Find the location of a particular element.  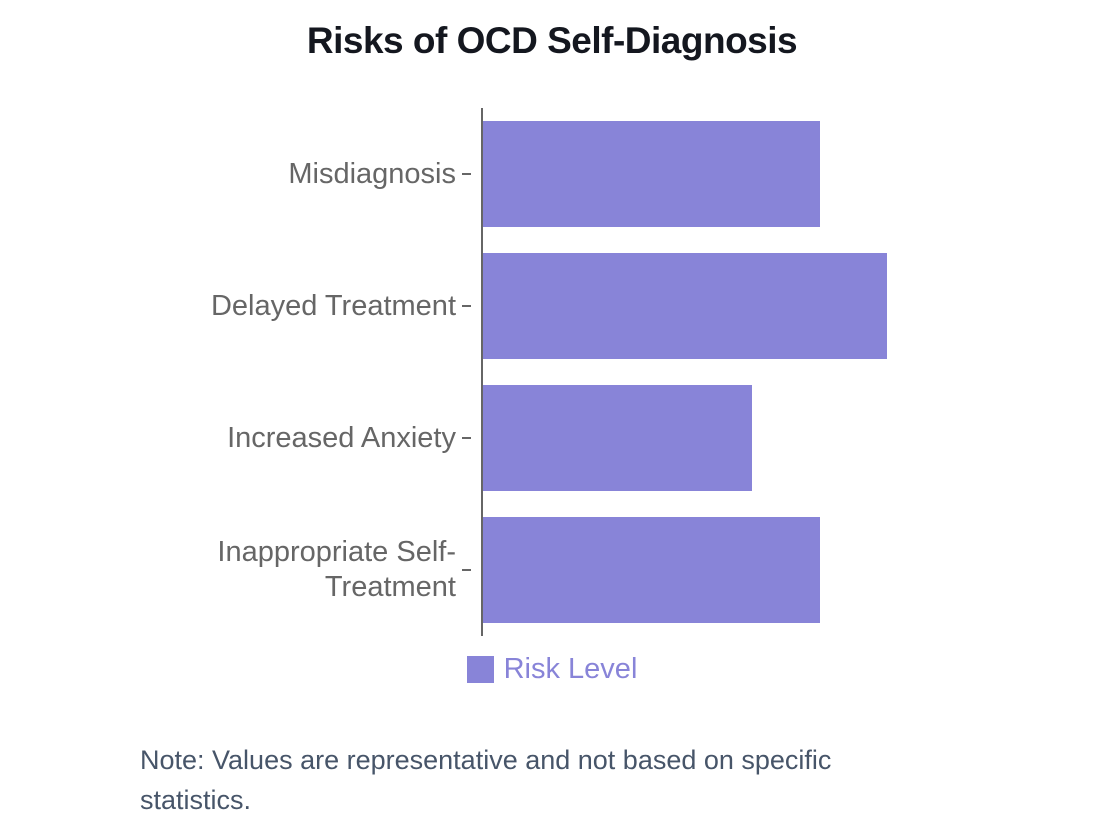

category-label-cell: Increased Anxiety is located at coordinates (235, 438).